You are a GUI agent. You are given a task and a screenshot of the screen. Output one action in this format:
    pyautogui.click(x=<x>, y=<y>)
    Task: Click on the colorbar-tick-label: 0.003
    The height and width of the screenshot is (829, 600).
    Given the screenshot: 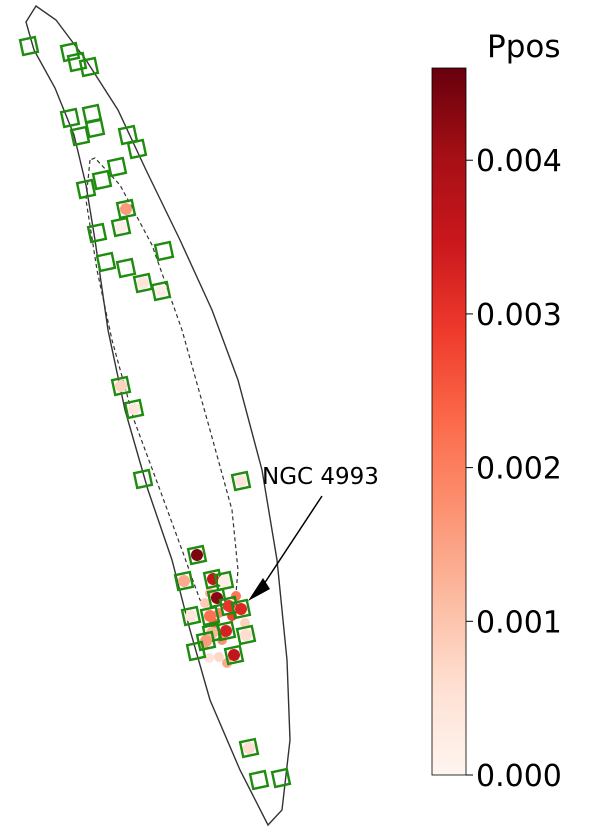 What is the action you would take?
    pyautogui.click(x=519, y=315)
    